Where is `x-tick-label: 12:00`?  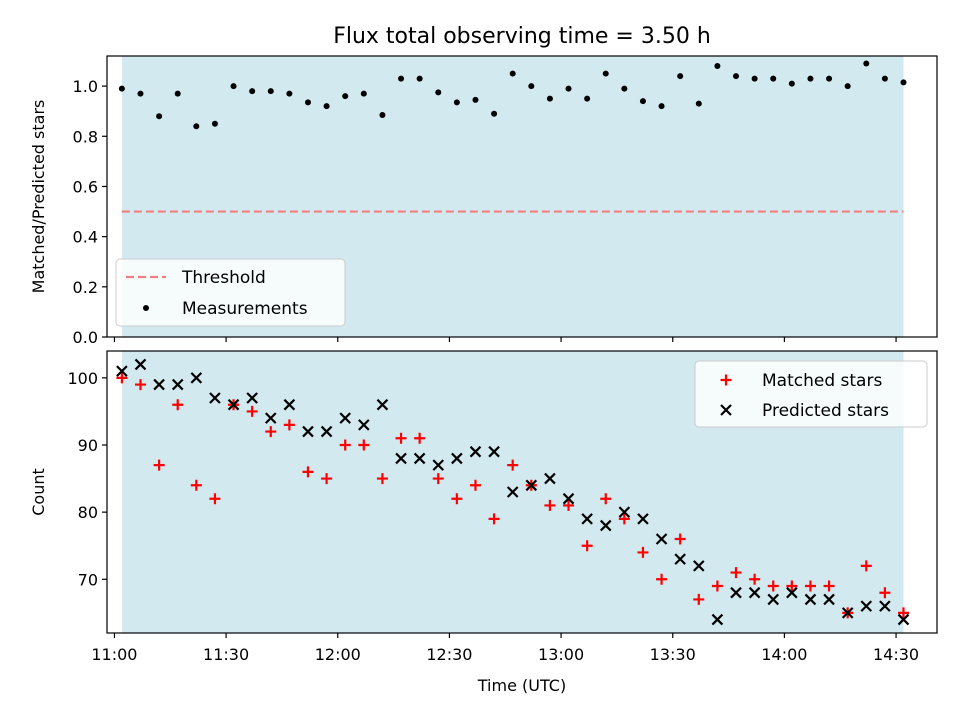
x-tick-label: 12:00 is located at coordinates (338, 654).